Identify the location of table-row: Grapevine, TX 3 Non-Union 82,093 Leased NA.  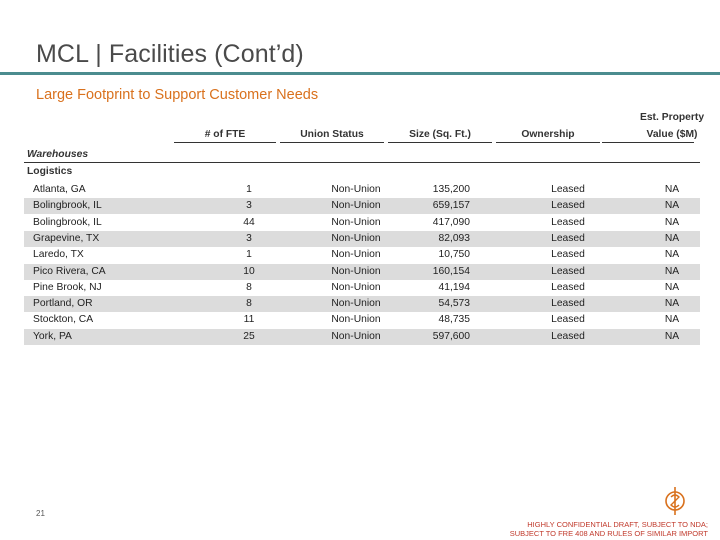
(362, 238).